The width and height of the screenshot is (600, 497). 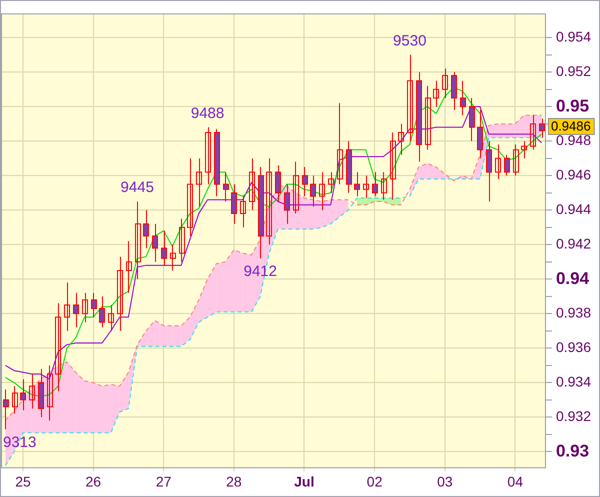 I want to click on x-tick-label: 27, so click(x=164, y=481).